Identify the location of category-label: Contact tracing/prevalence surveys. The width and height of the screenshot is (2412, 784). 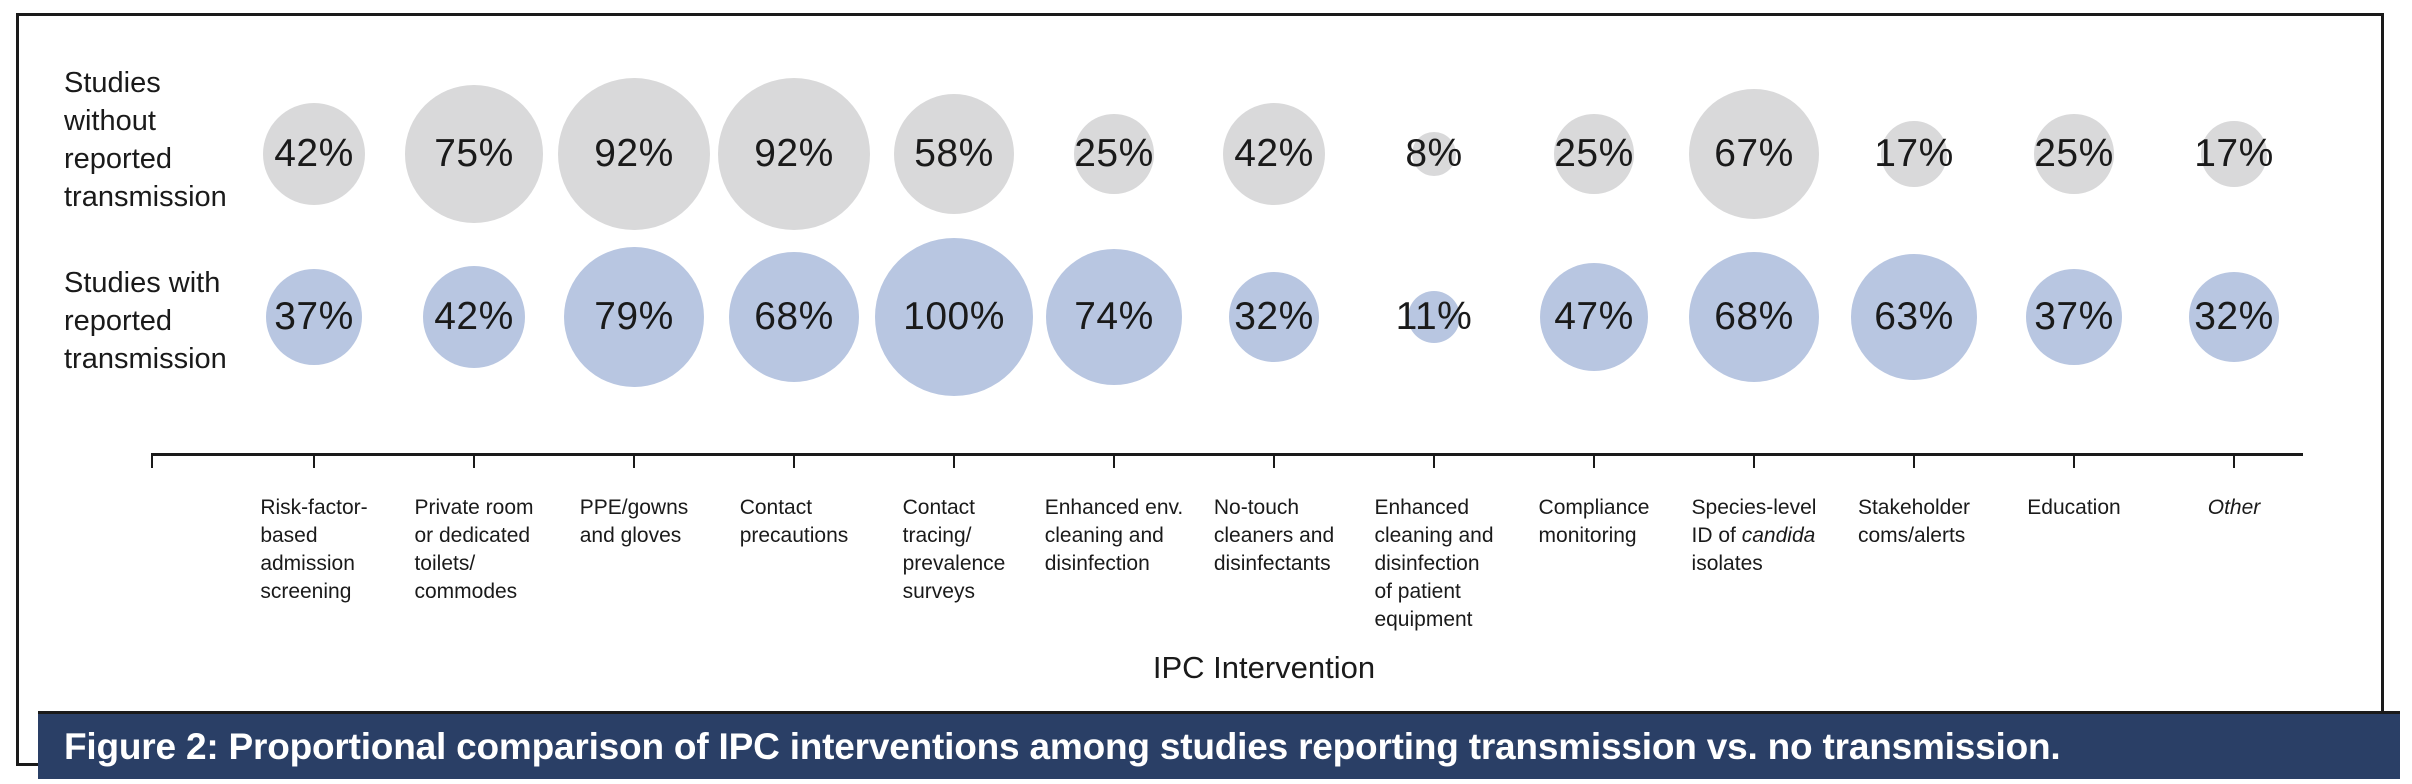
(954, 549).